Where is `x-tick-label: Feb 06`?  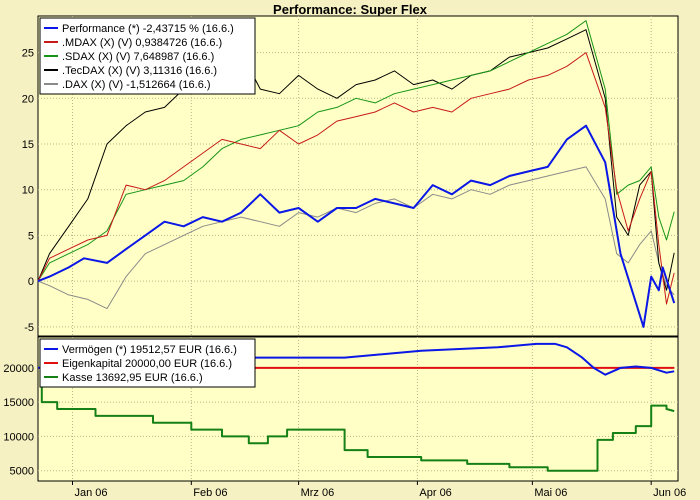
x-tick-label: Feb 06 is located at coordinates (210, 493).